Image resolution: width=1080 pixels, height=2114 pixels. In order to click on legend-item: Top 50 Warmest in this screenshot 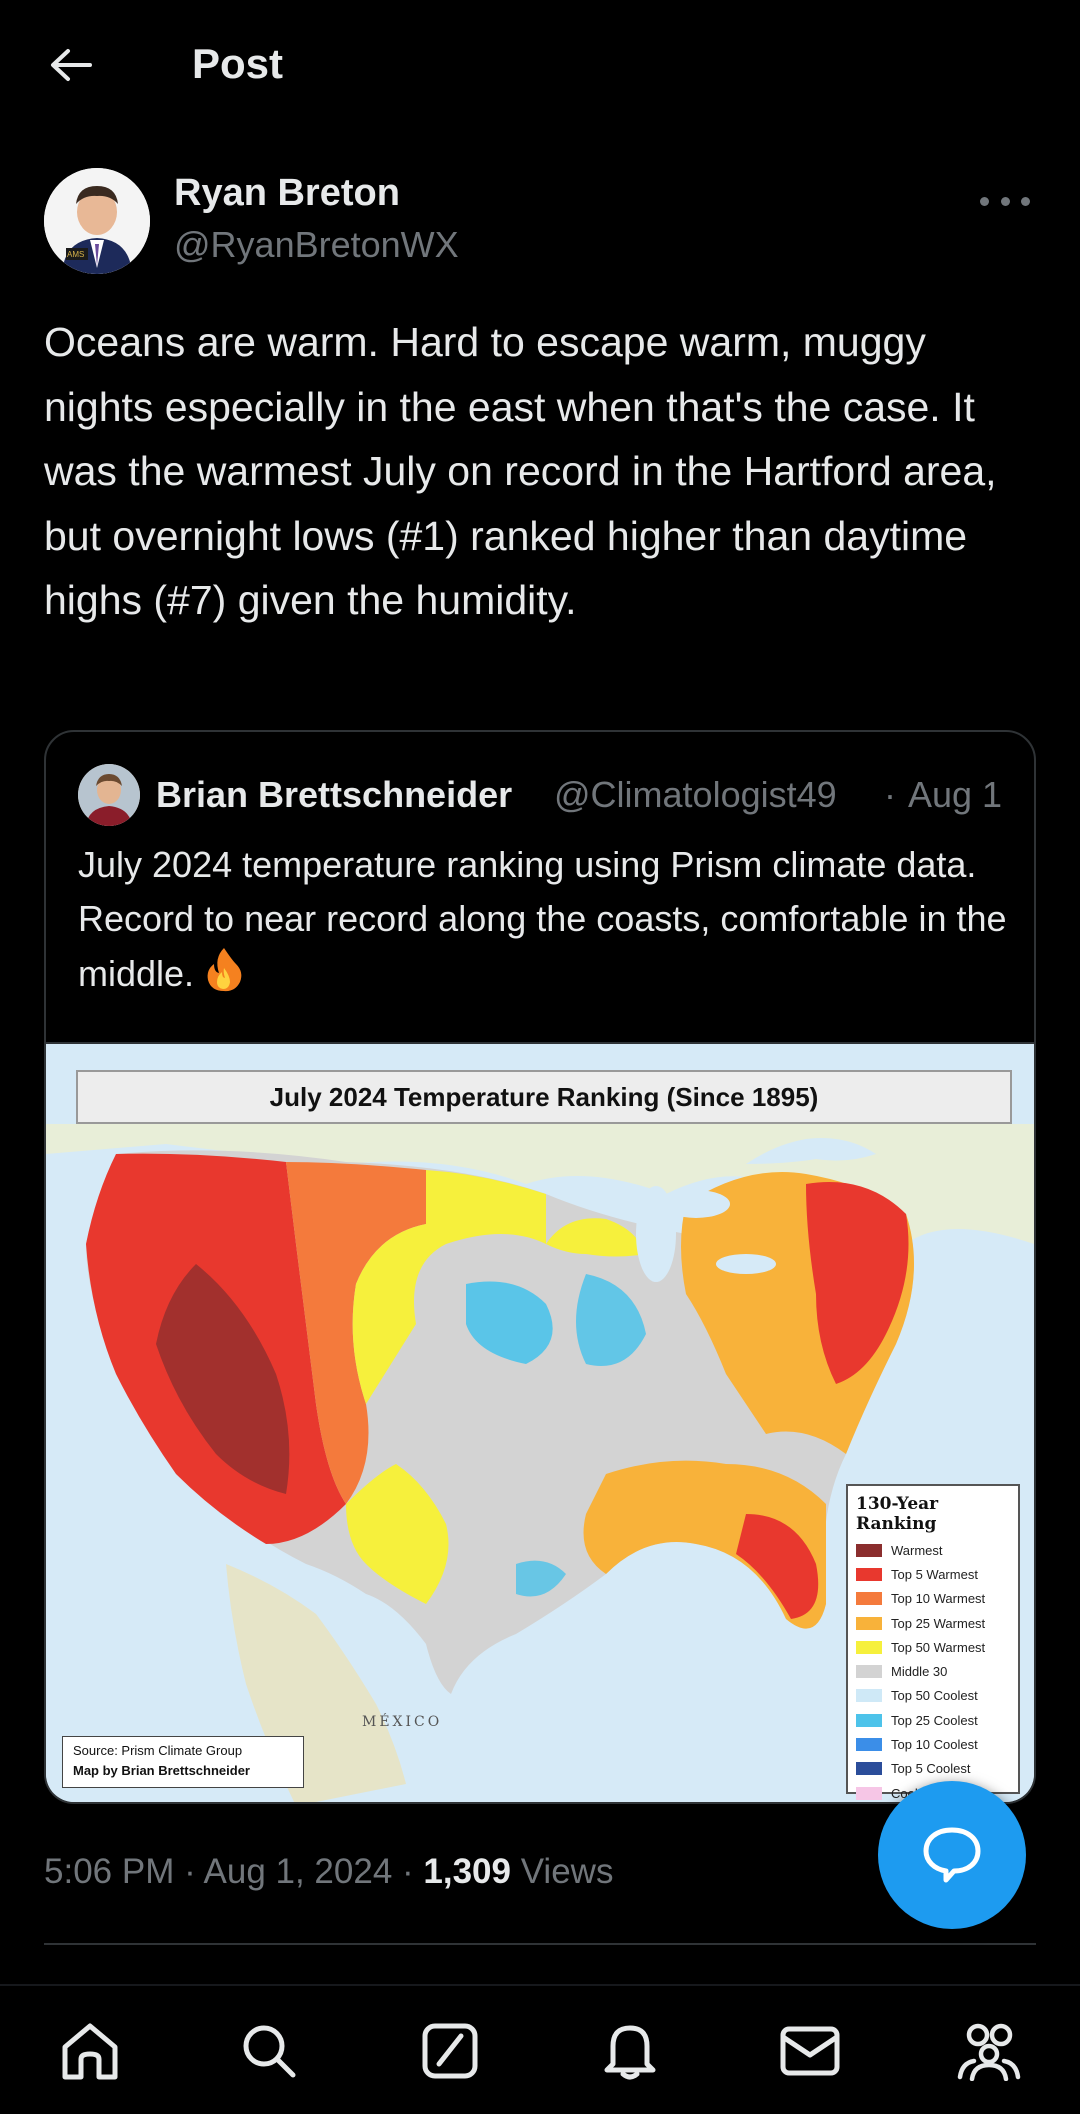, I will do `click(934, 1647)`.